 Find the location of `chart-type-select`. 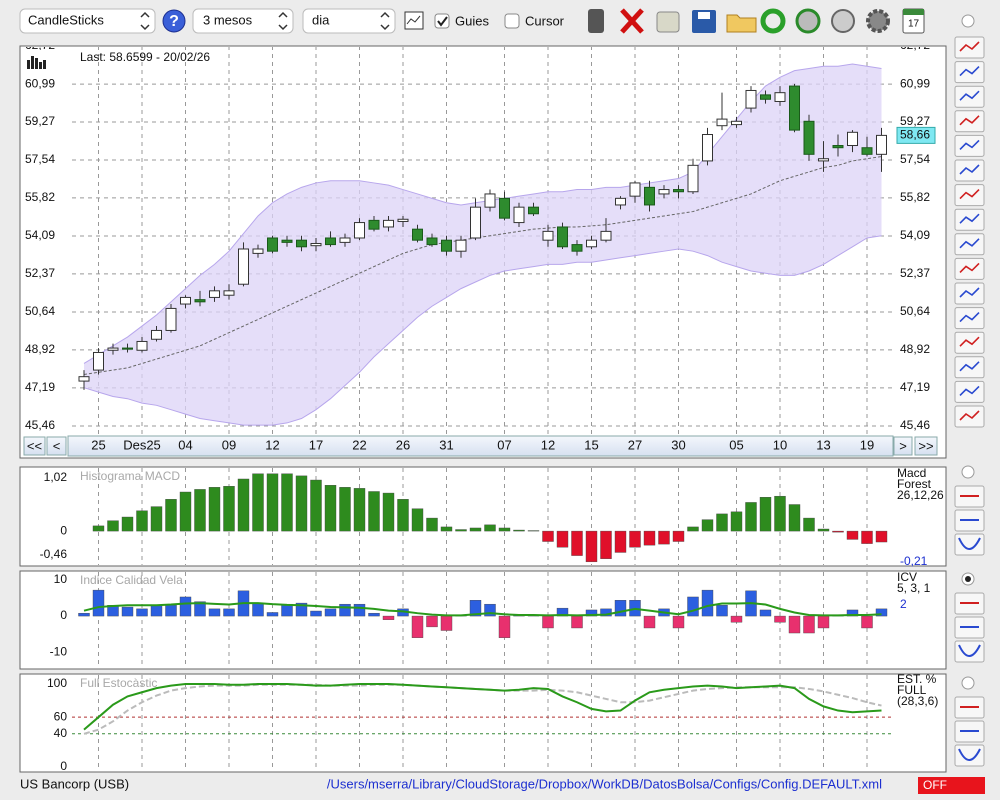

chart-type-select is located at coordinates (87, 21).